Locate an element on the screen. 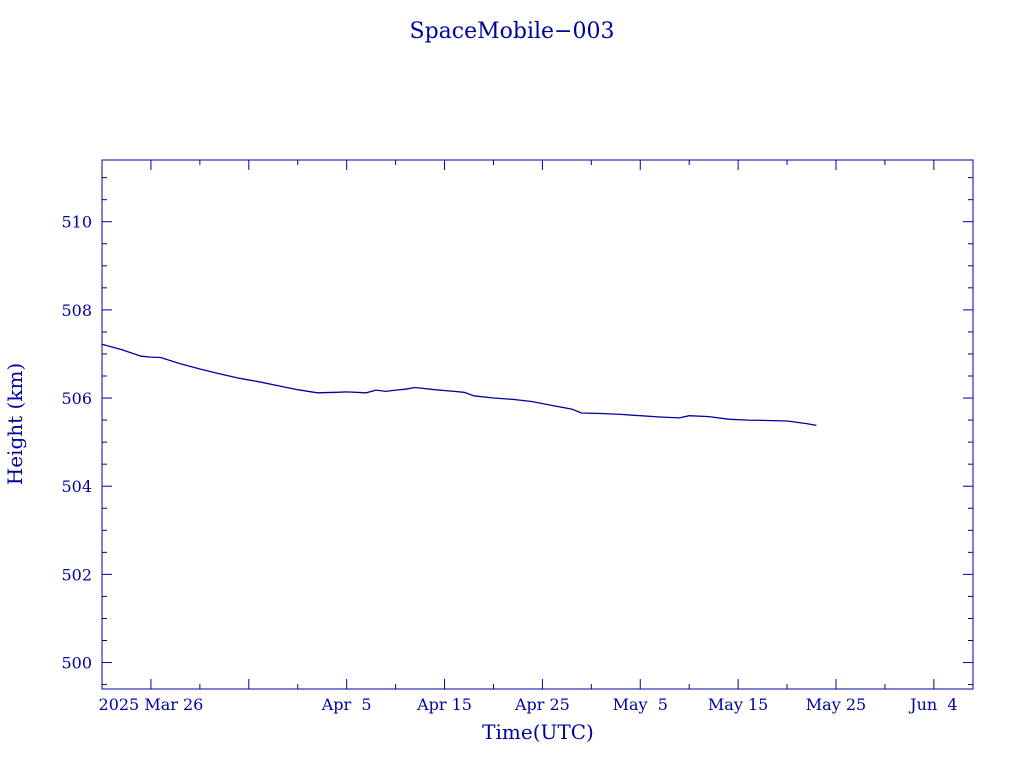 This screenshot has width=1024, height=768. y-tick-label: 504 is located at coordinates (76, 486).